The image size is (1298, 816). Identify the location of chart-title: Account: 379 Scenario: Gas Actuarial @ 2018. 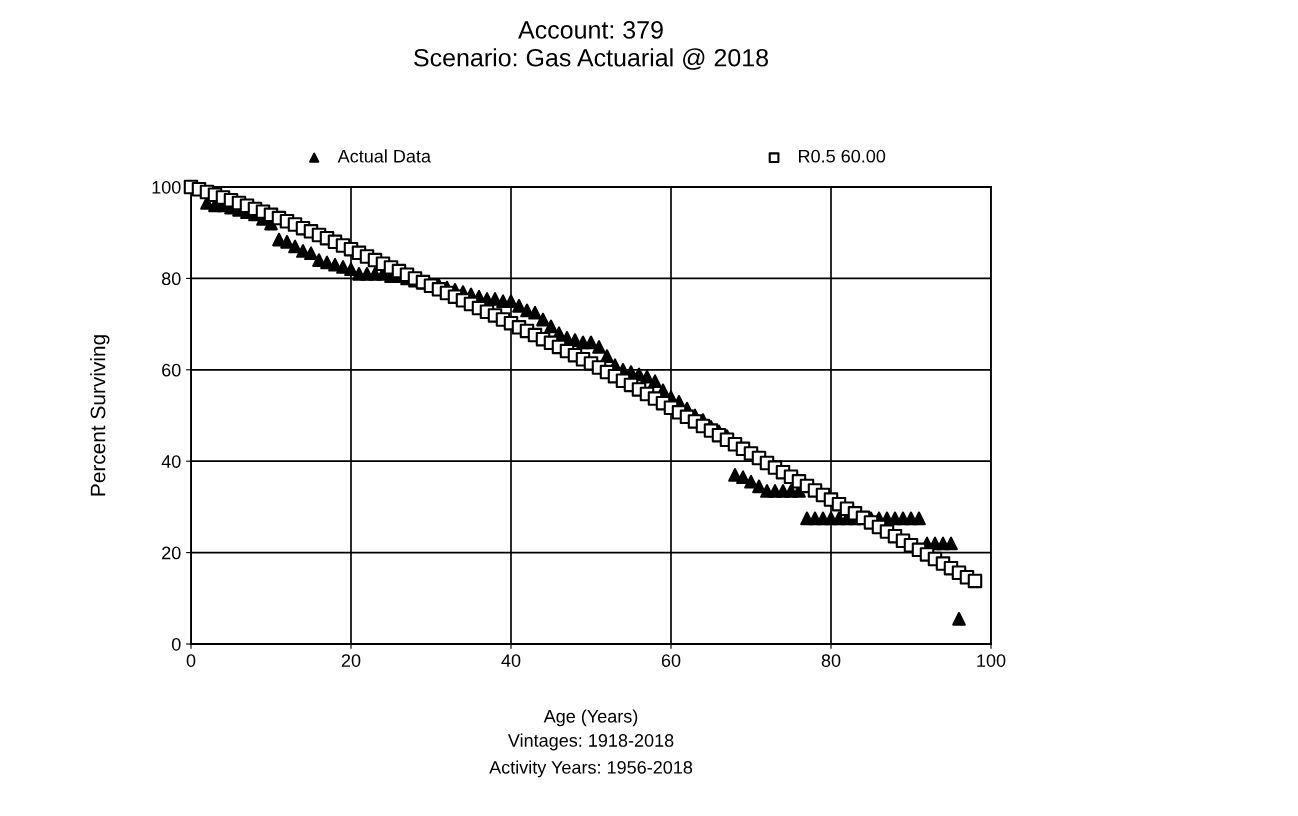
(591, 45).